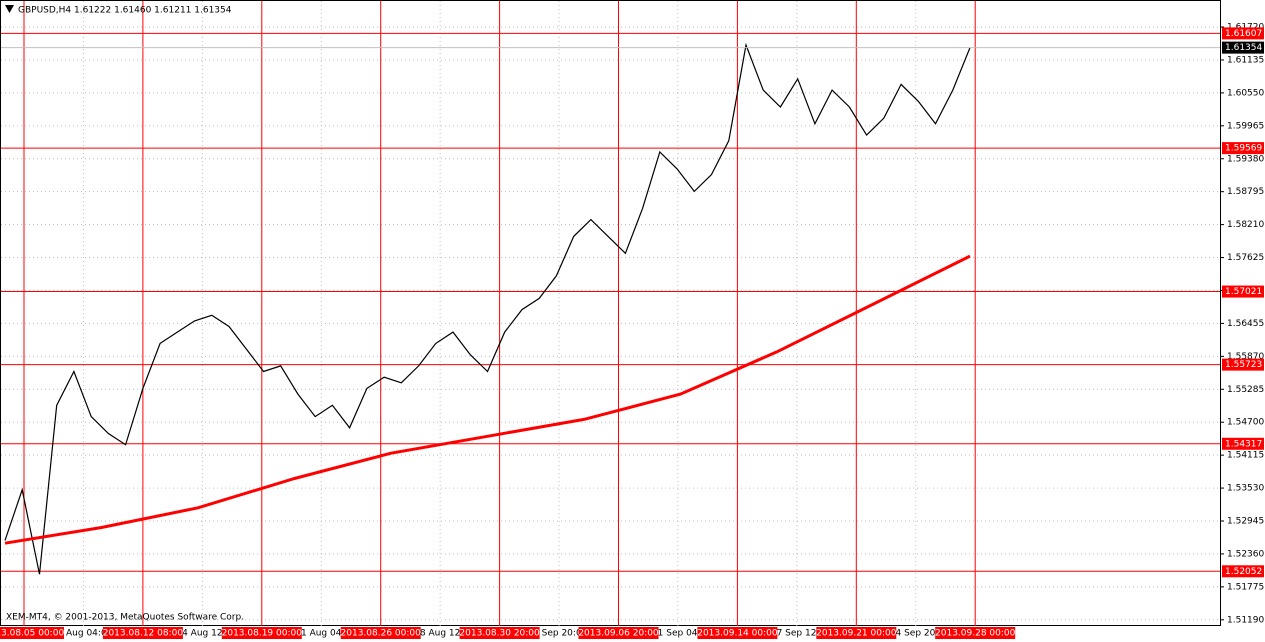 The height and width of the screenshot is (642, 1265). I want to click on y-tick-label: 1.51775, so click(1245, 587).